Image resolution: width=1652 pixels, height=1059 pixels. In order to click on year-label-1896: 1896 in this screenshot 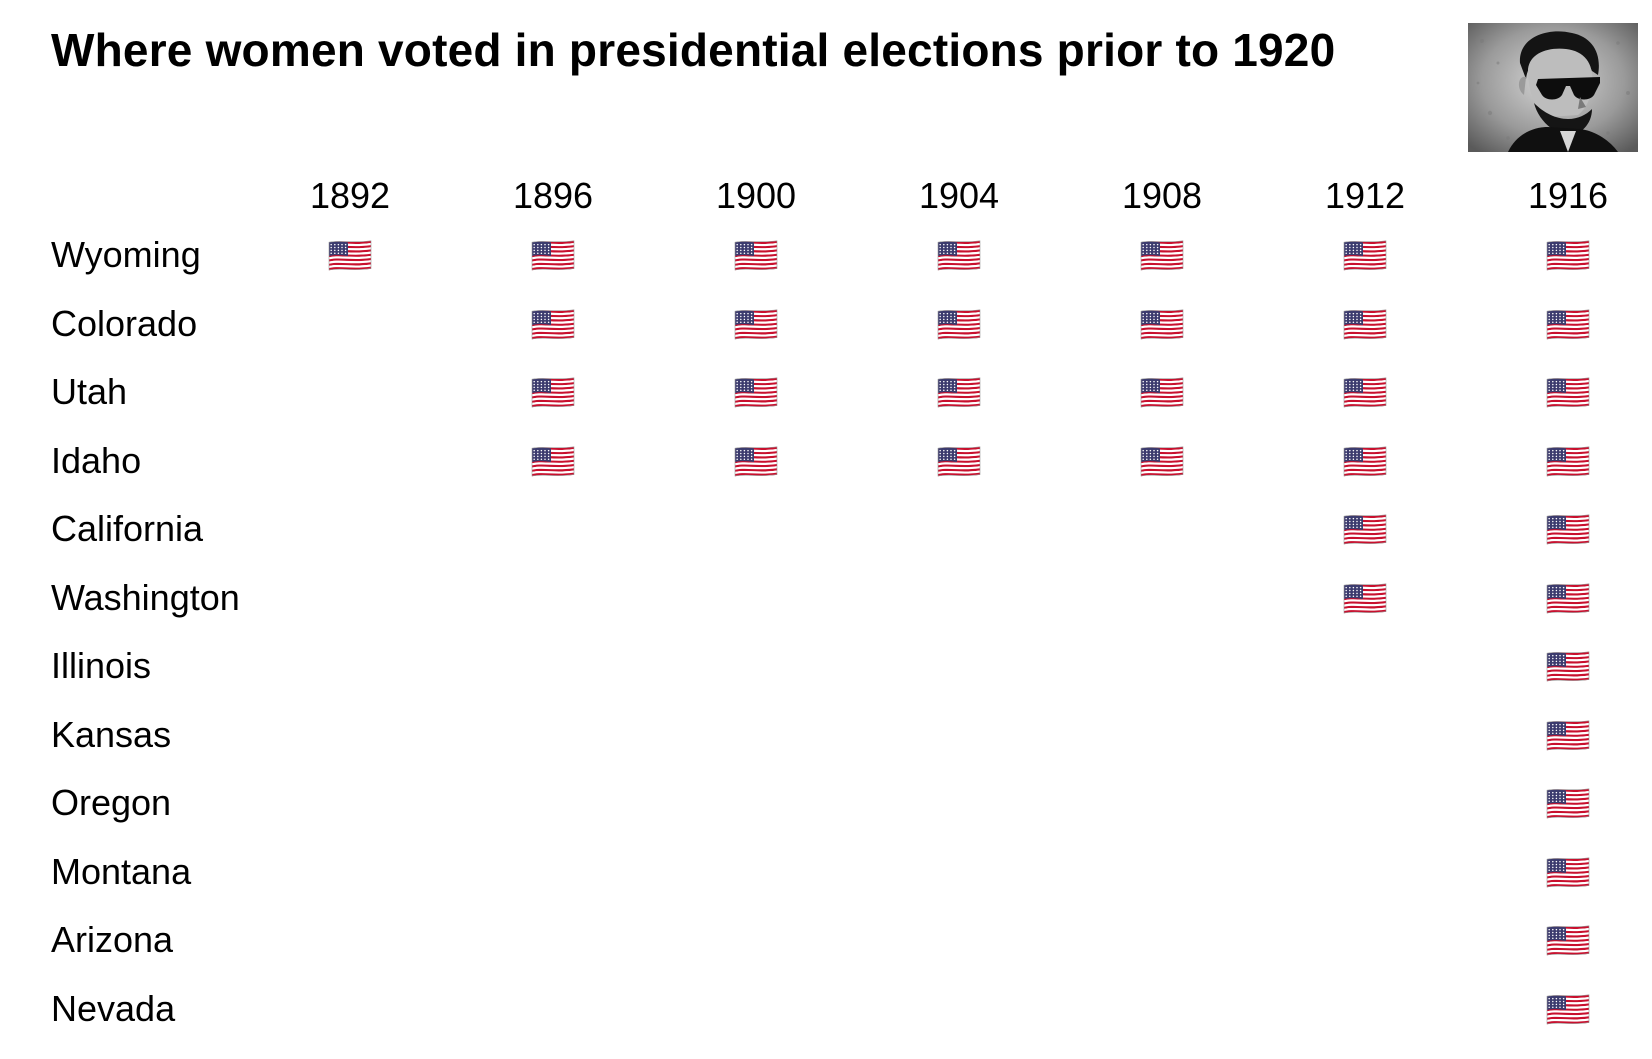, I will do `click(553, 195)`.